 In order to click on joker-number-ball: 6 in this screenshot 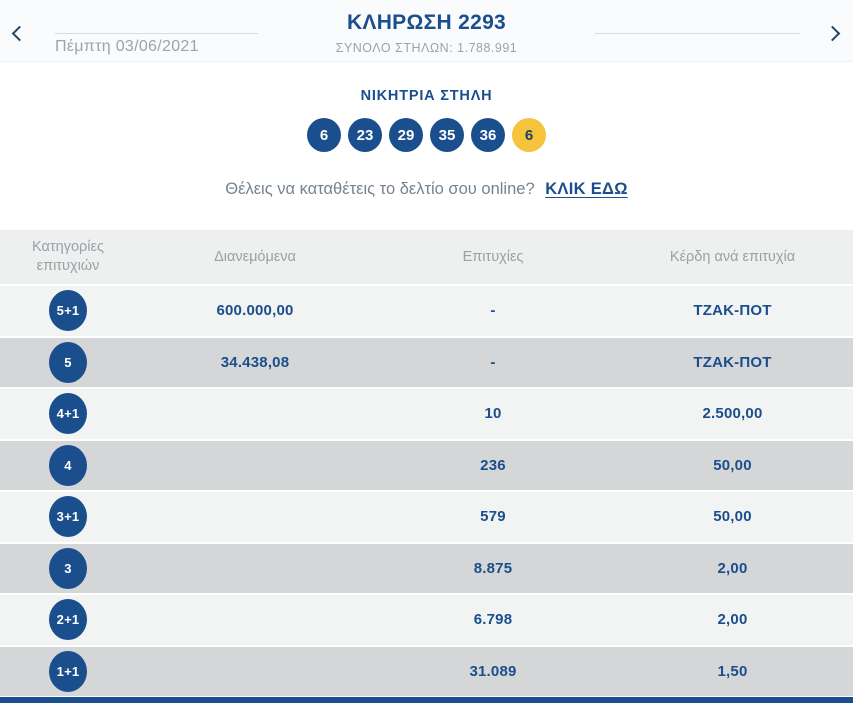, I will do `click(529, 135)`.